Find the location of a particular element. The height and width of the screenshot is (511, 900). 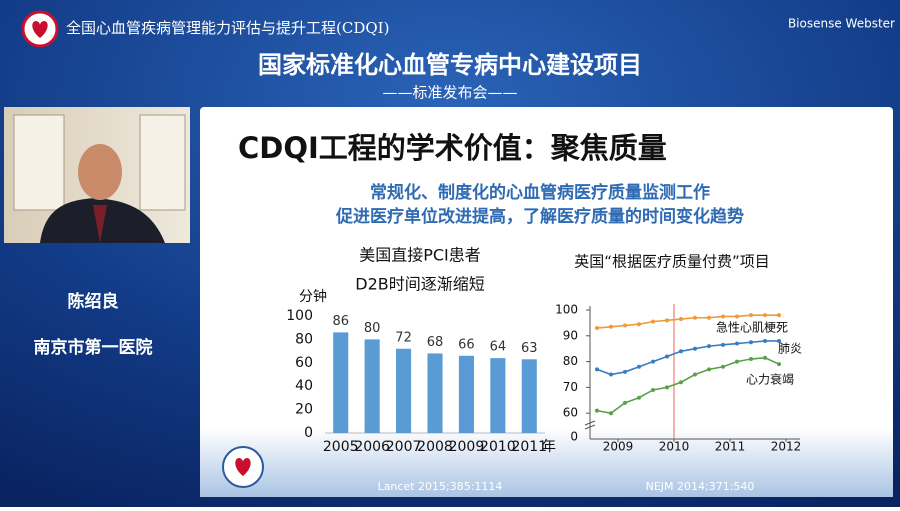

series-label: 肺炎 is located at coordinates (790, 349).